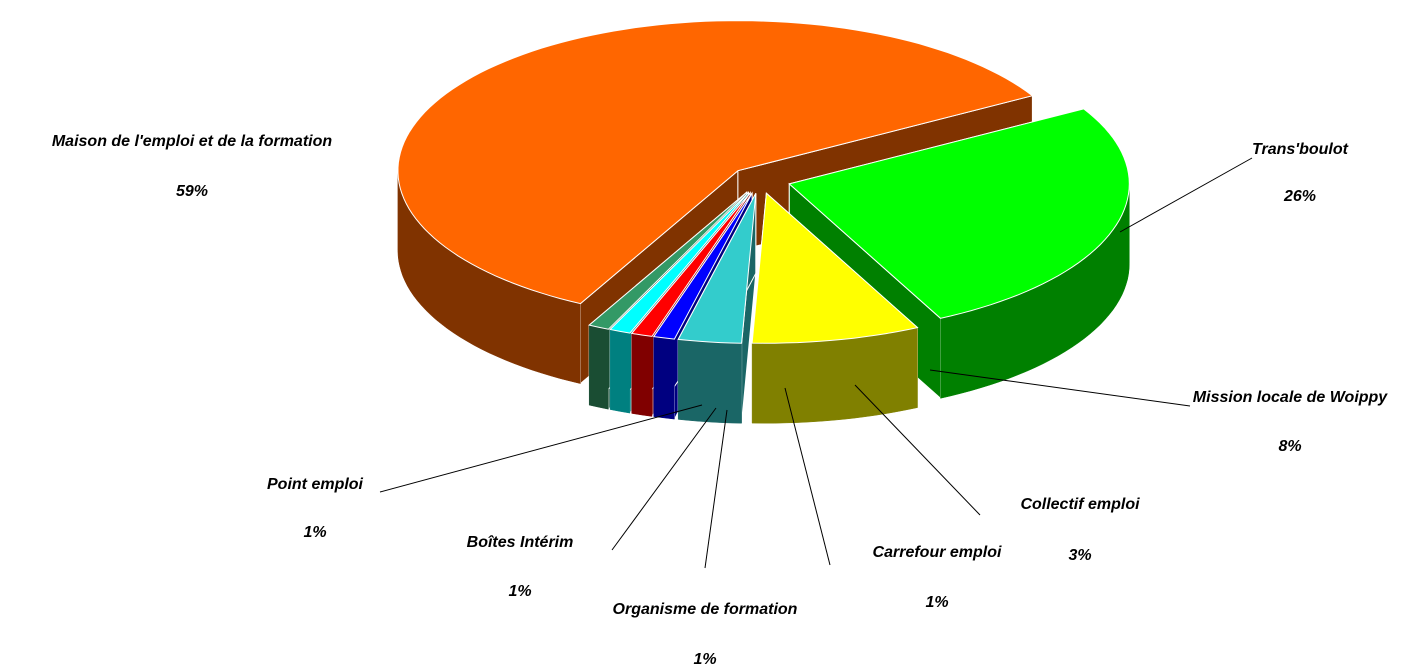  What do you see at coordinates (937, 552) in the screenshot?
I see `slice-label: Carrefour emploi` at bounding box center [937, 552].